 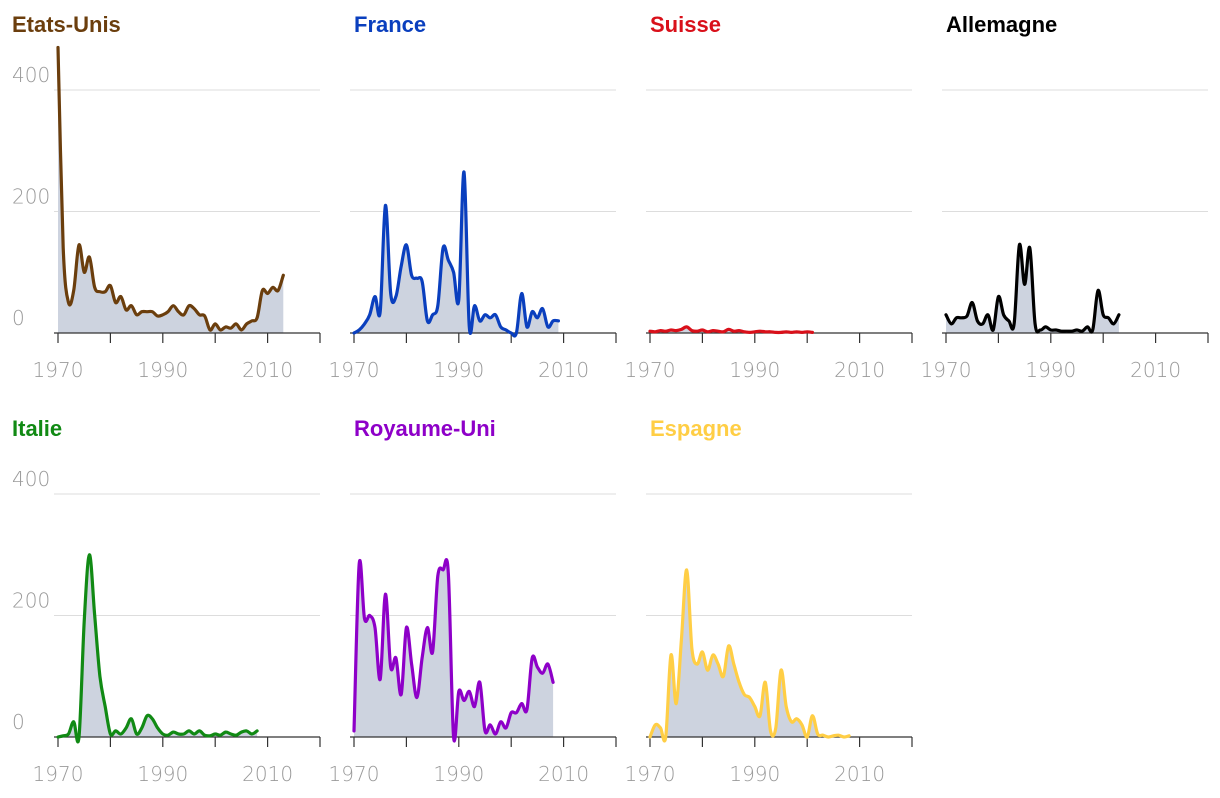 I want to click on panel-espagne: Espagne 1970 1990 2010, so click(x=769, y=601).